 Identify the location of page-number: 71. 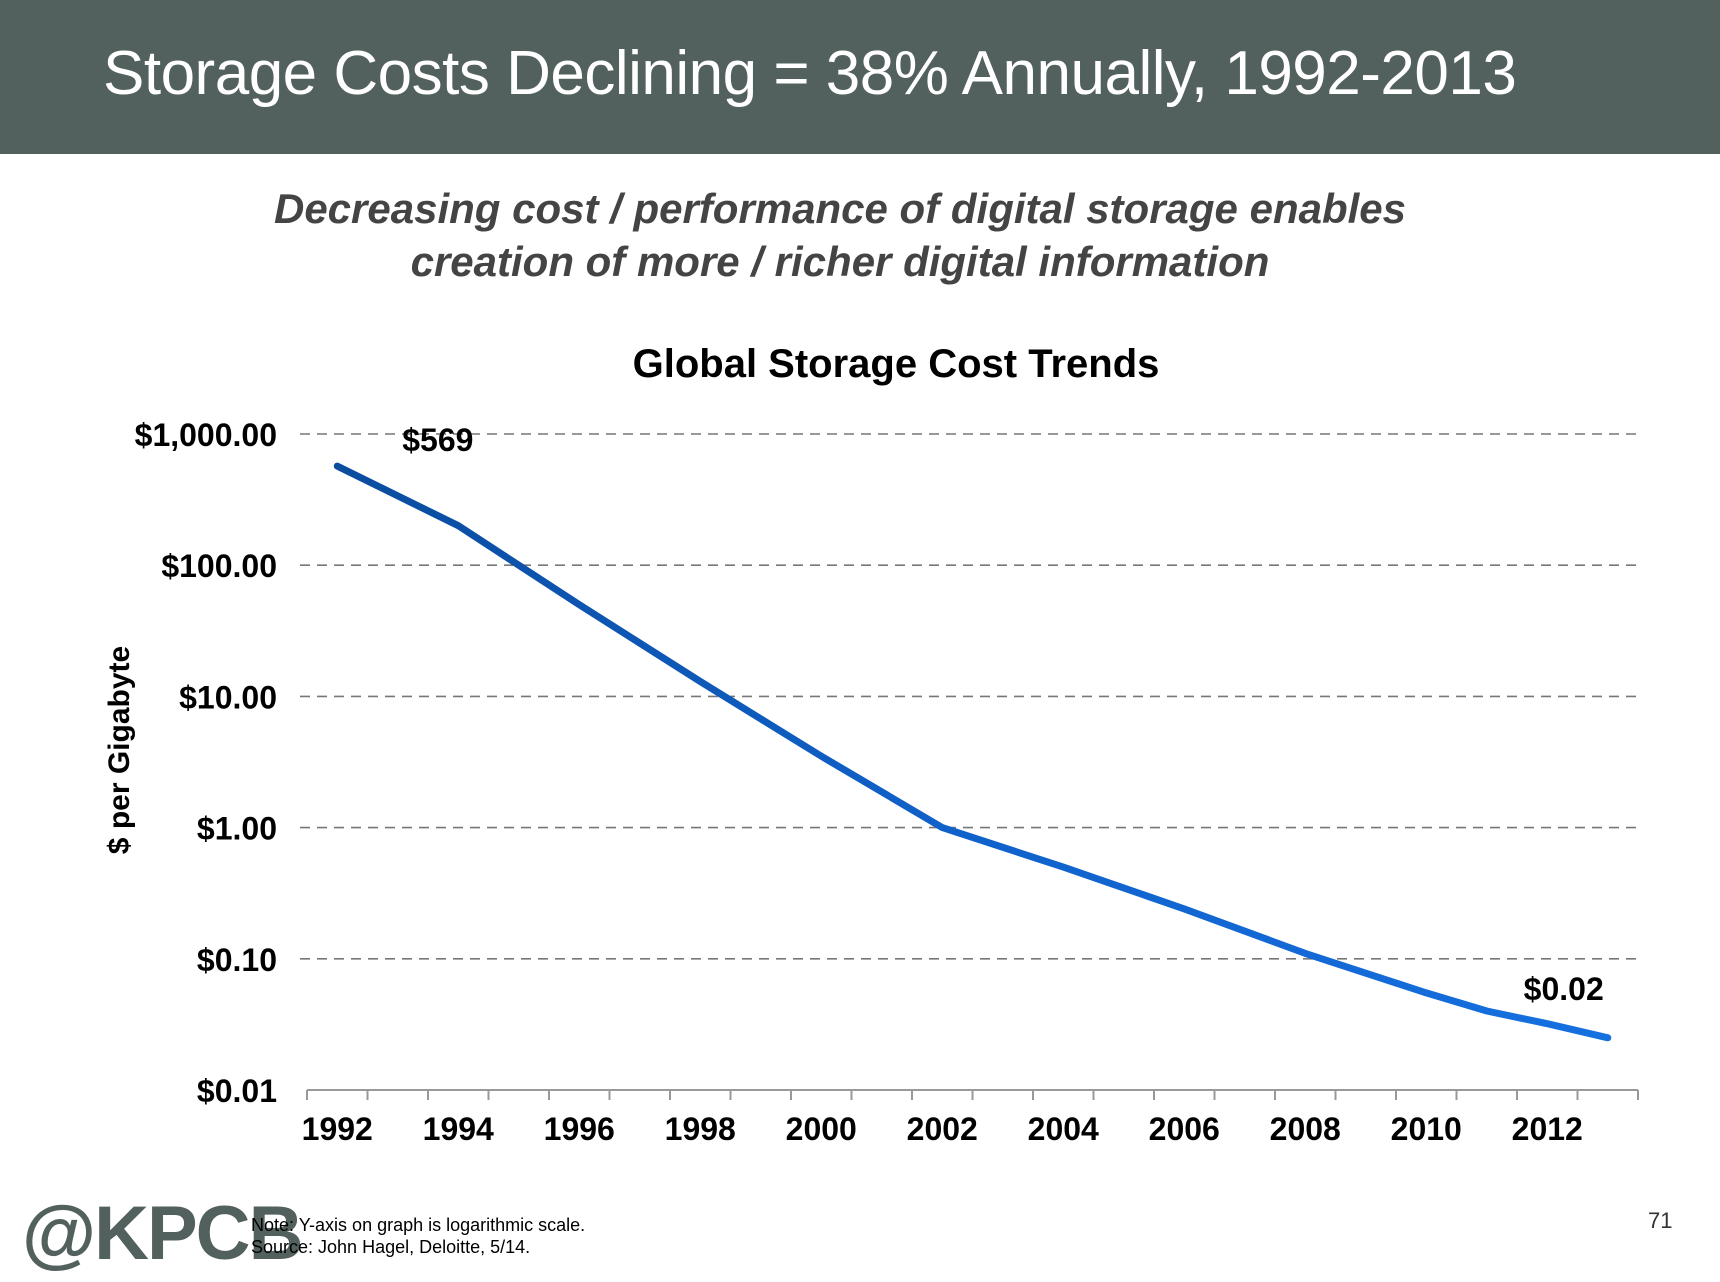
(1660, 1220).